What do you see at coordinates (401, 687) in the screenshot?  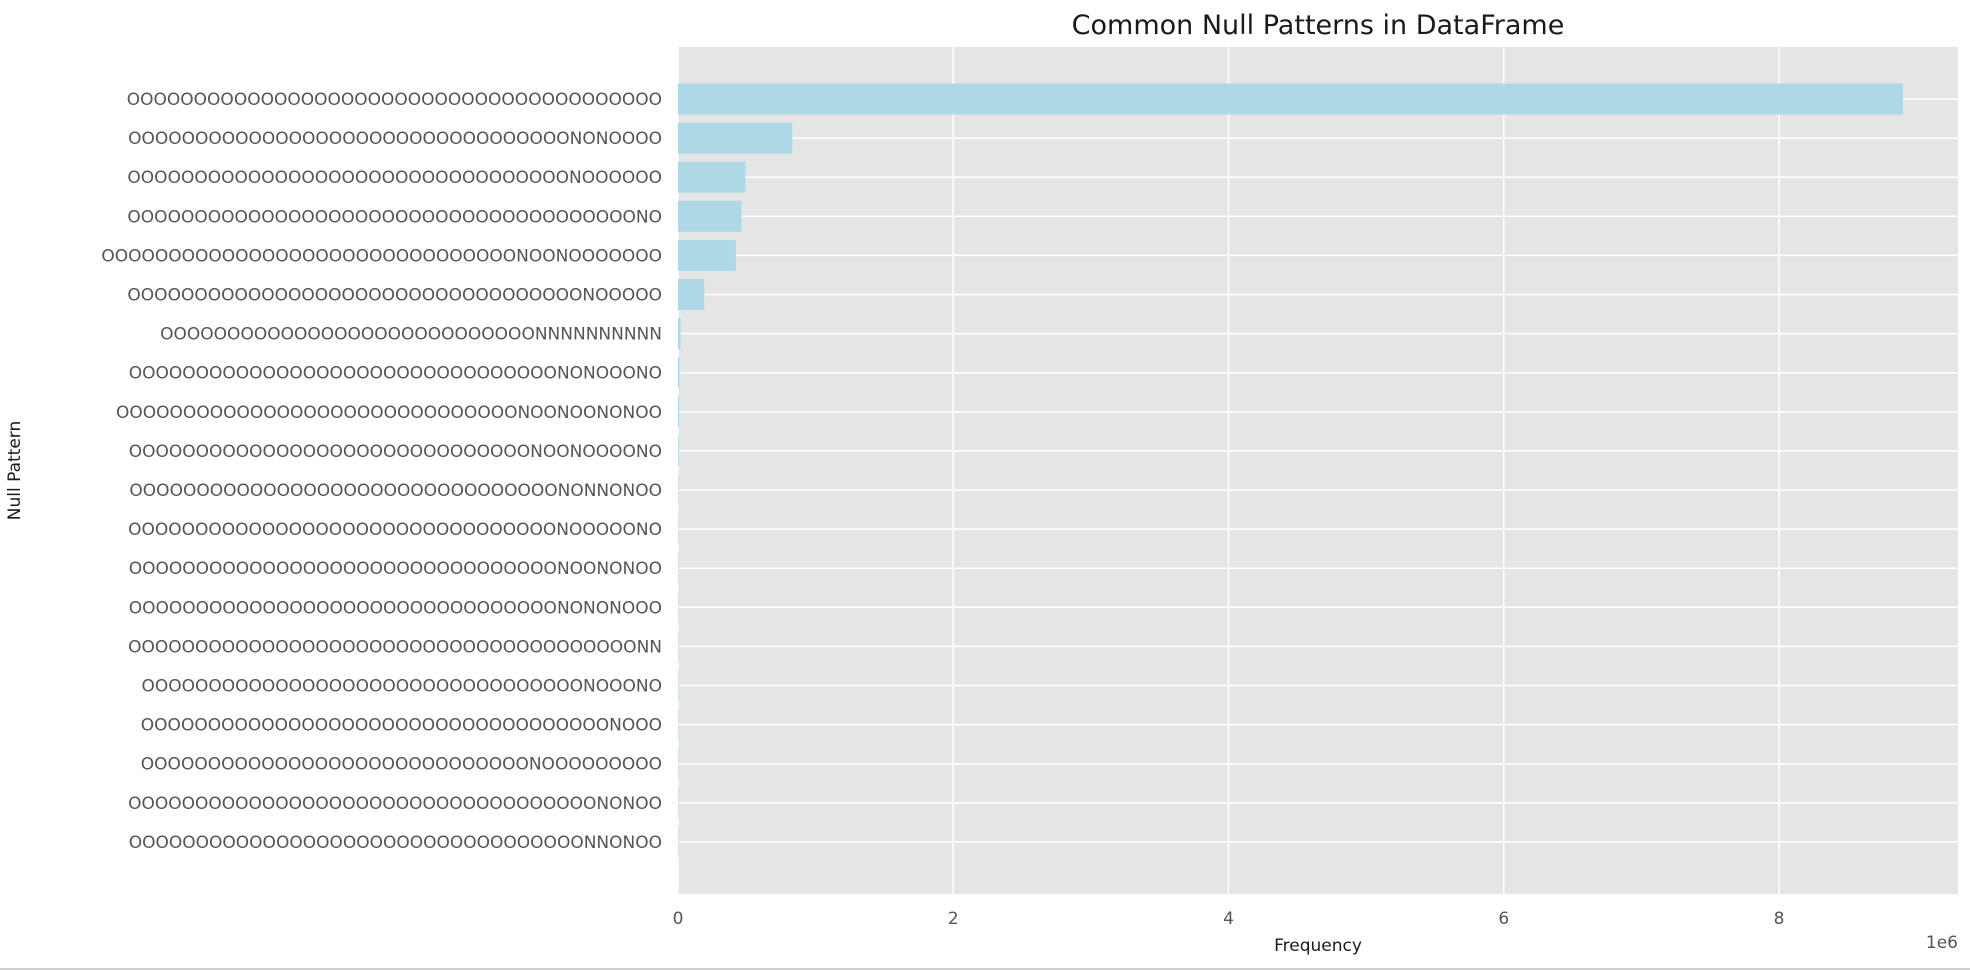 I see `y-tick-label: OOOOOOOOOOOOOOOOOOOOOOOOOOOOOOOOONOOONO` at bounding box center [401, 687].